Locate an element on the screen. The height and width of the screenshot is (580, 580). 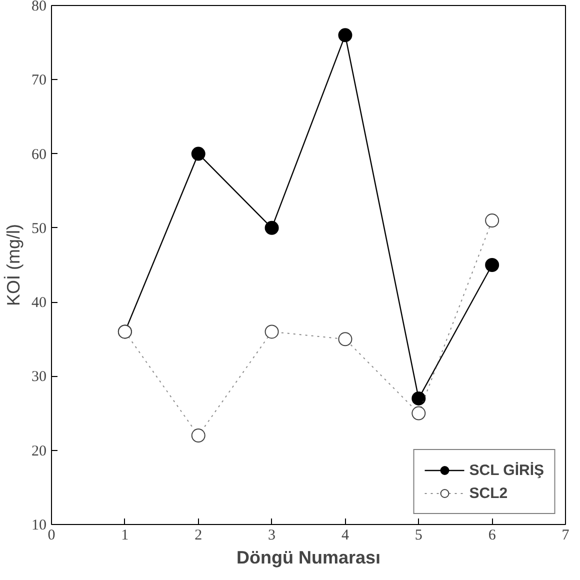
y-tick-label: 60 is located at coordinates (39, 154).